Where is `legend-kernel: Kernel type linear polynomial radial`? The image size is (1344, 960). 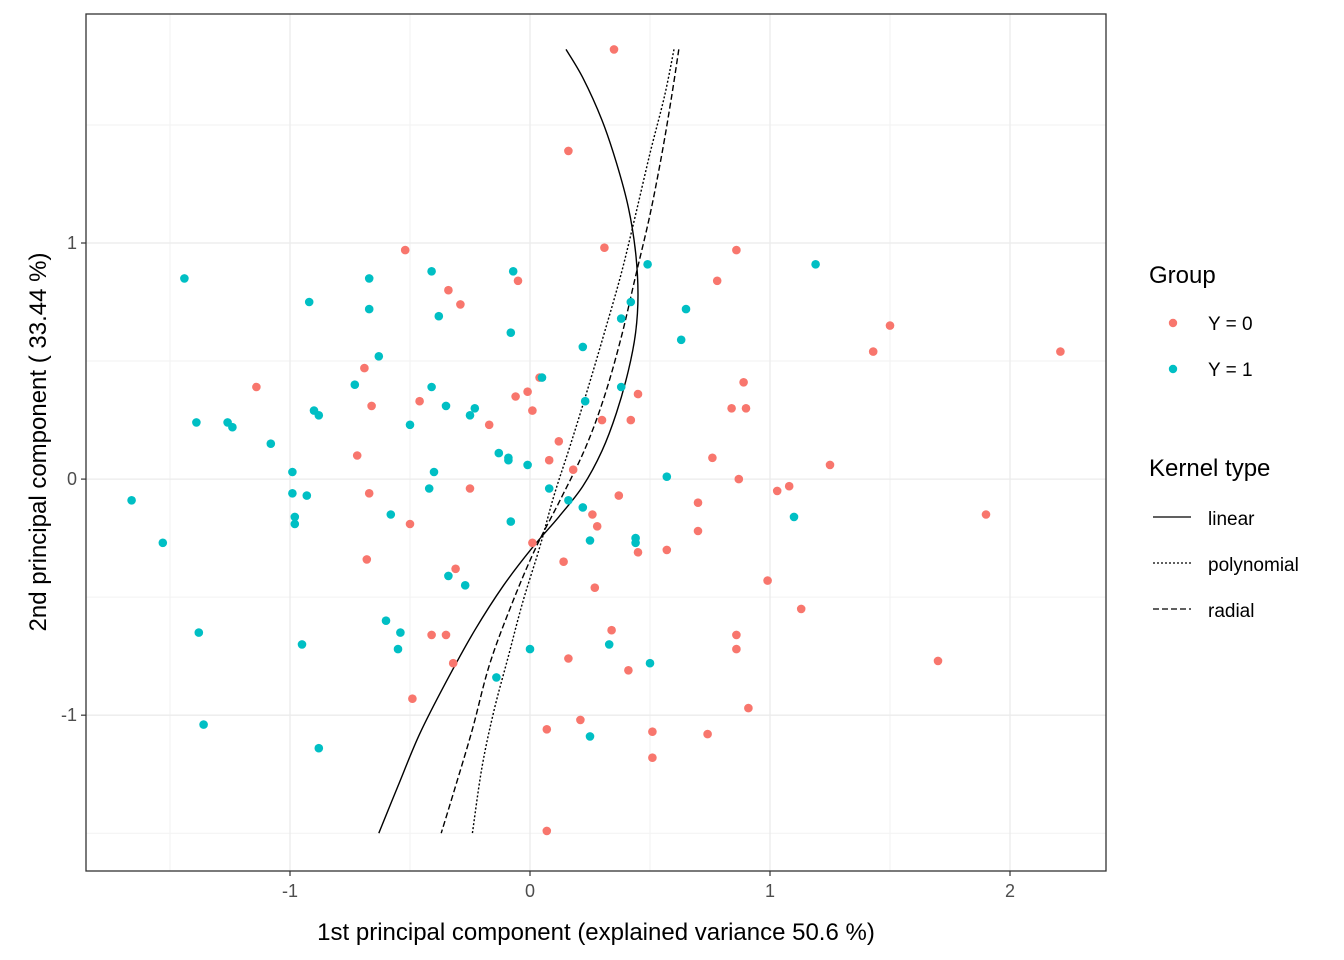
legend-kernel: Kernel type linear polynomial radial is located at coordinates (1224, 538).